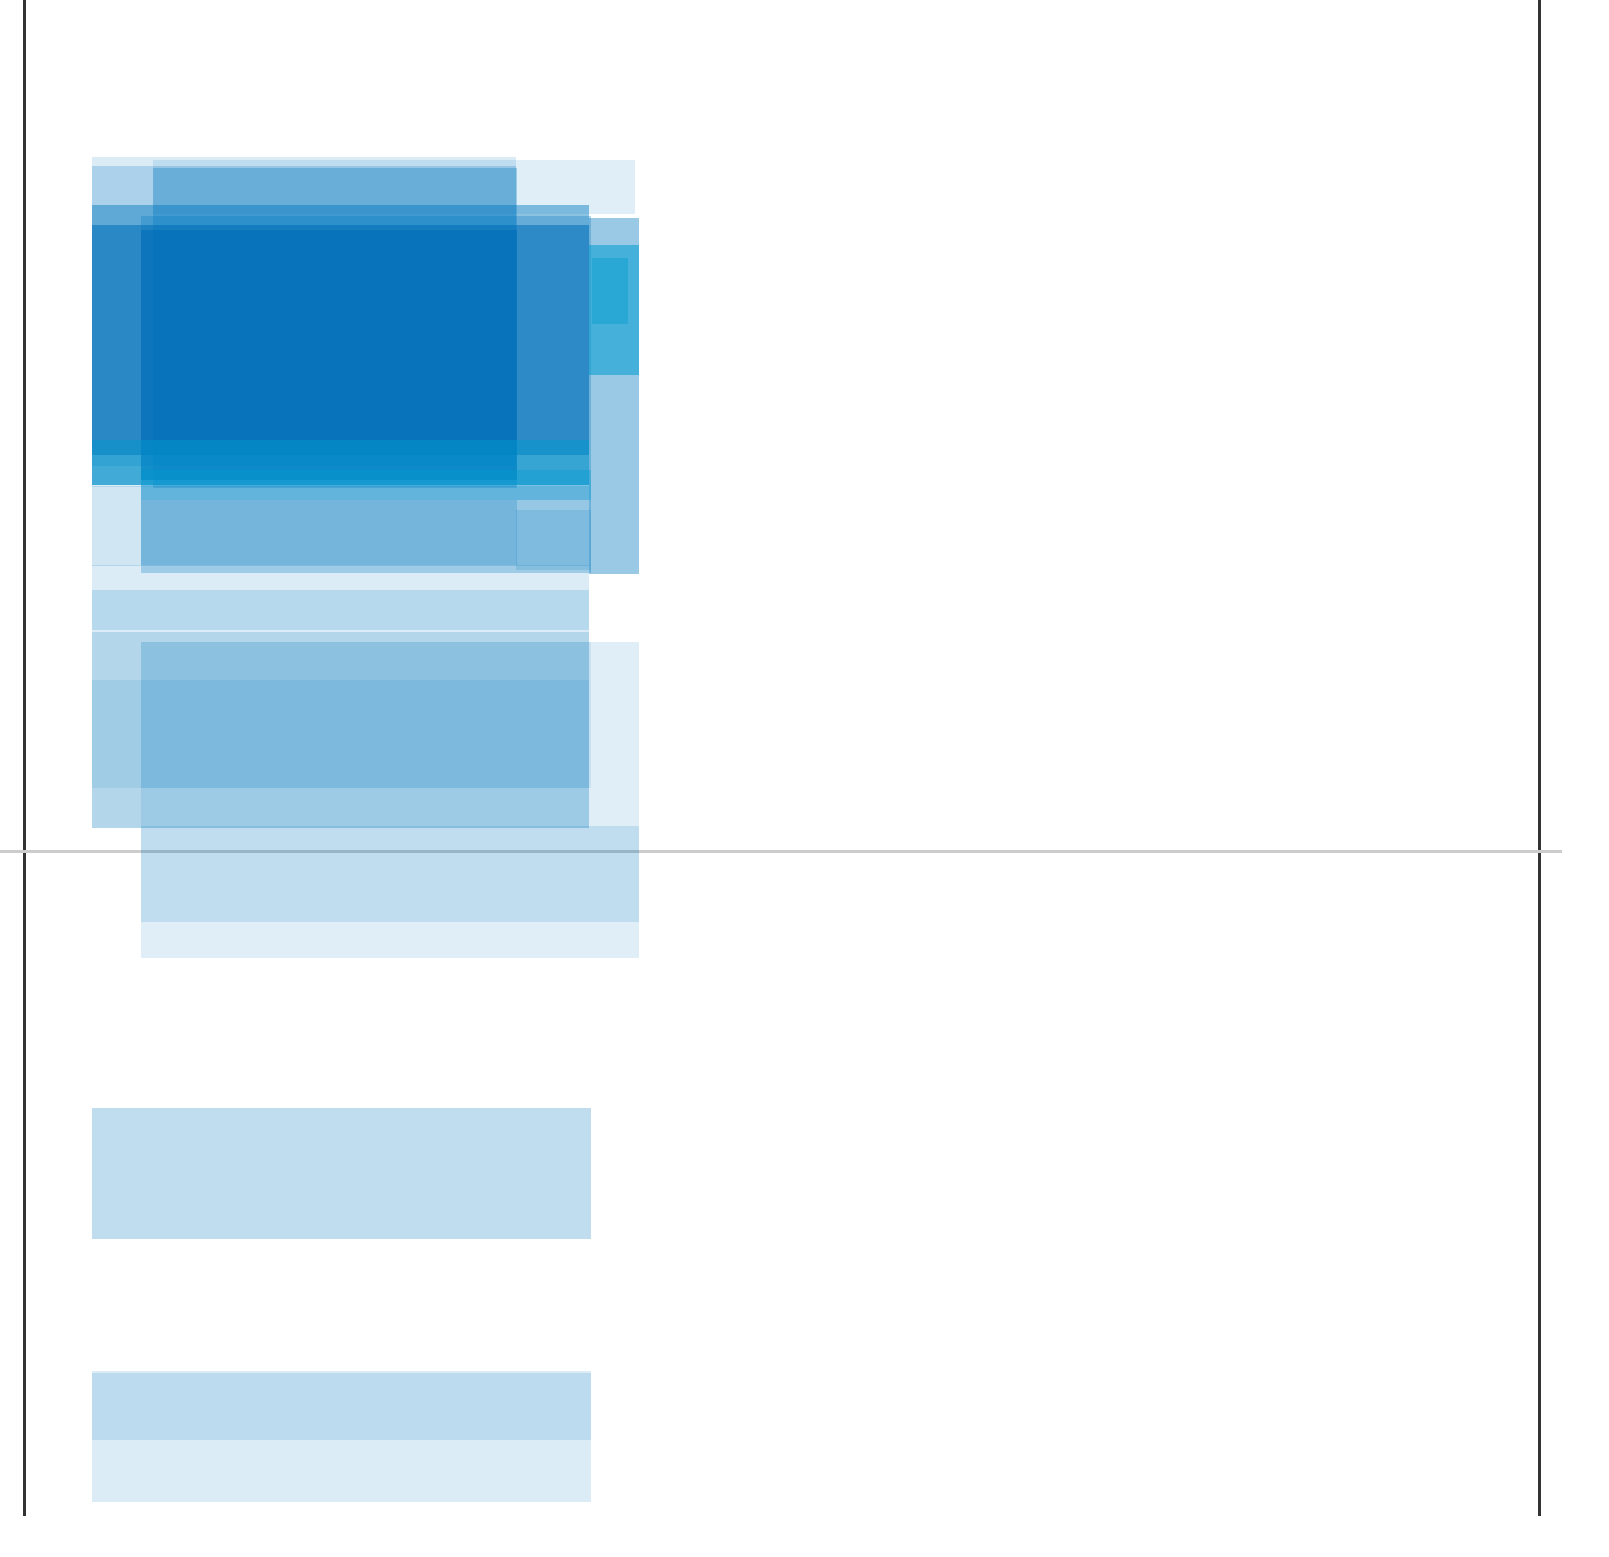  What do you see at coordinates (781, 851) in the screenshot?
I see `baseline-divider` at bounding box center [781, 851].